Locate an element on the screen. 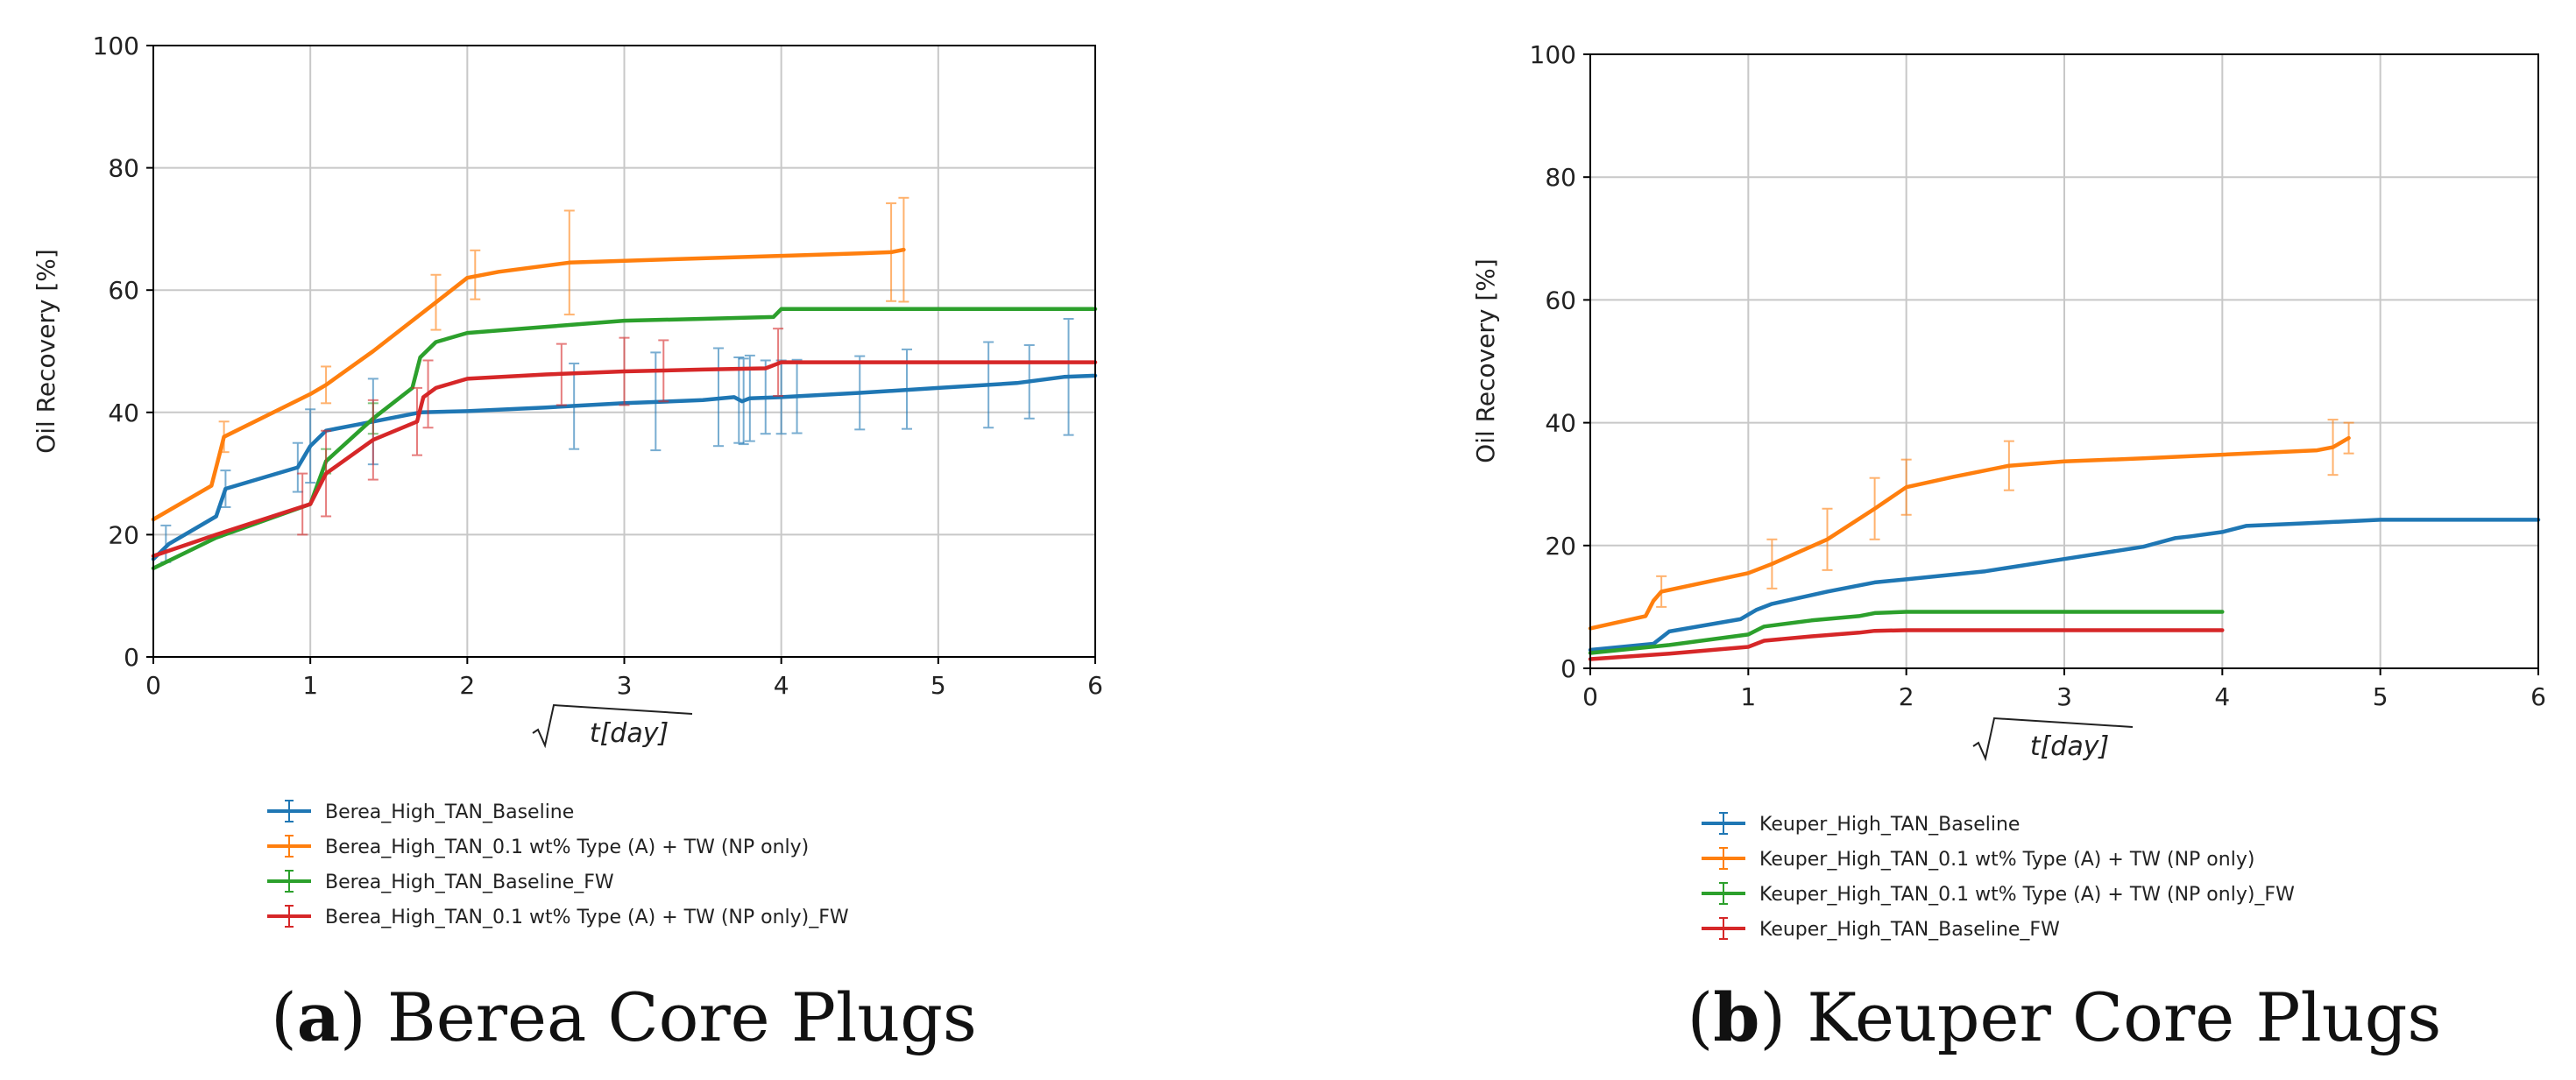 The image size is (2576, 1080). panel-caption: (b) Keuper Core Plugs is located at coordinates (2065, 1017).